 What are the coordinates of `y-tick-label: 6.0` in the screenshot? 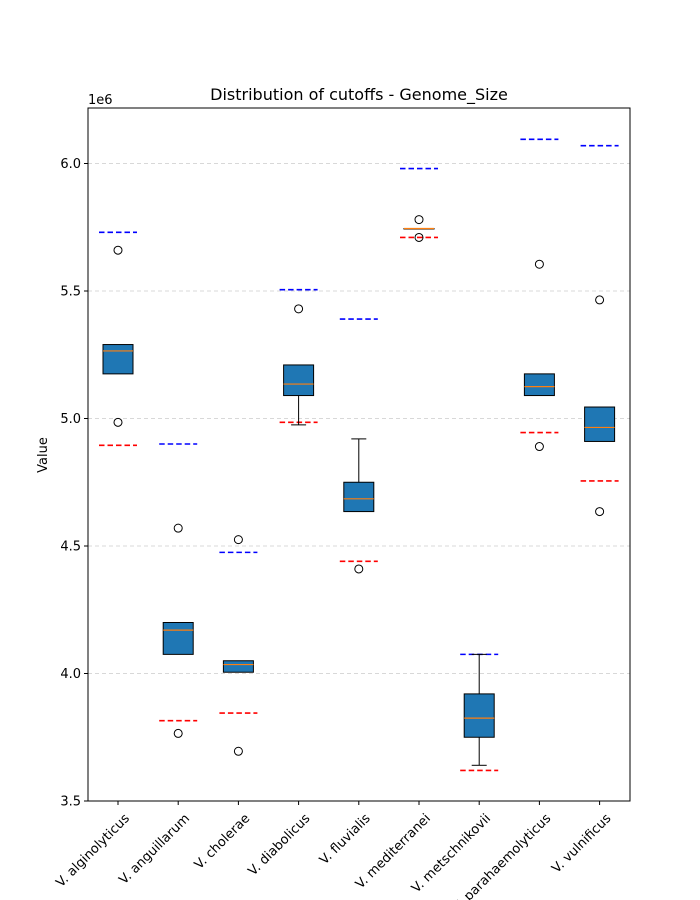 It's located at (70, 164).